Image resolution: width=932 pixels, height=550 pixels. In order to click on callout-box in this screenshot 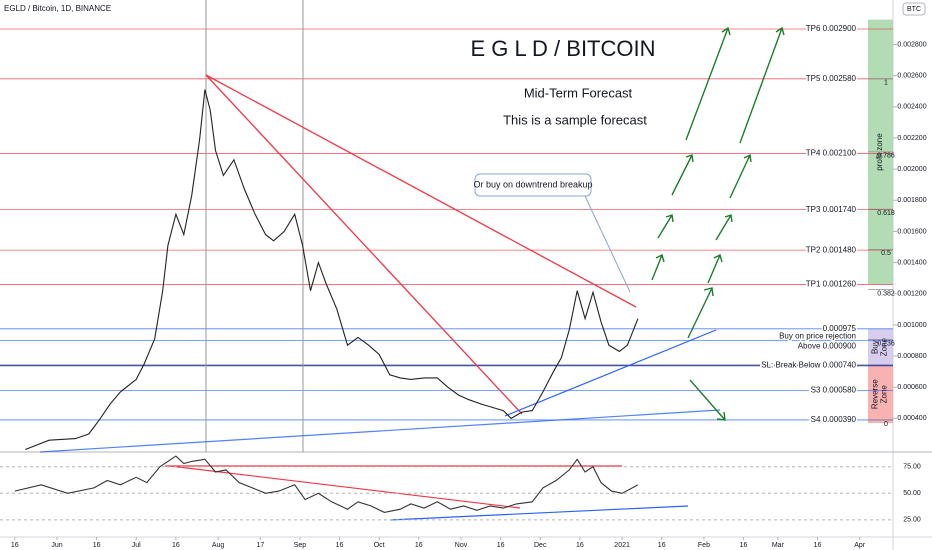, I will do `click(533, 185)`.